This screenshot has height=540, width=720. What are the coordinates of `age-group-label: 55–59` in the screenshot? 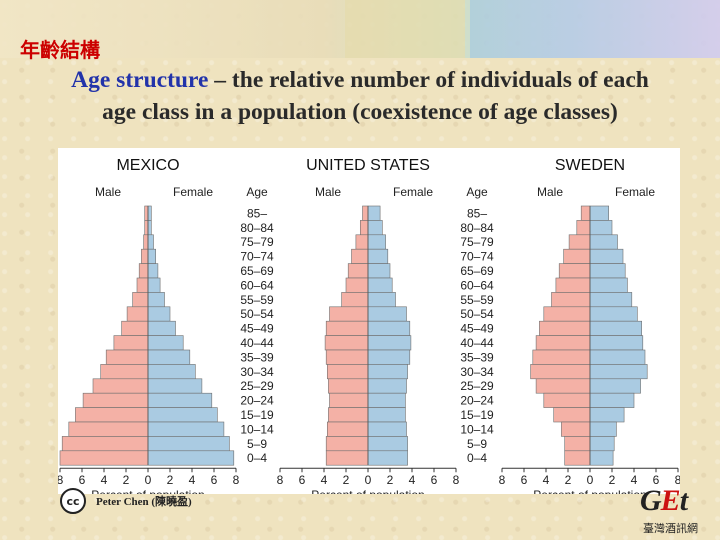 It's located at (257, 300).